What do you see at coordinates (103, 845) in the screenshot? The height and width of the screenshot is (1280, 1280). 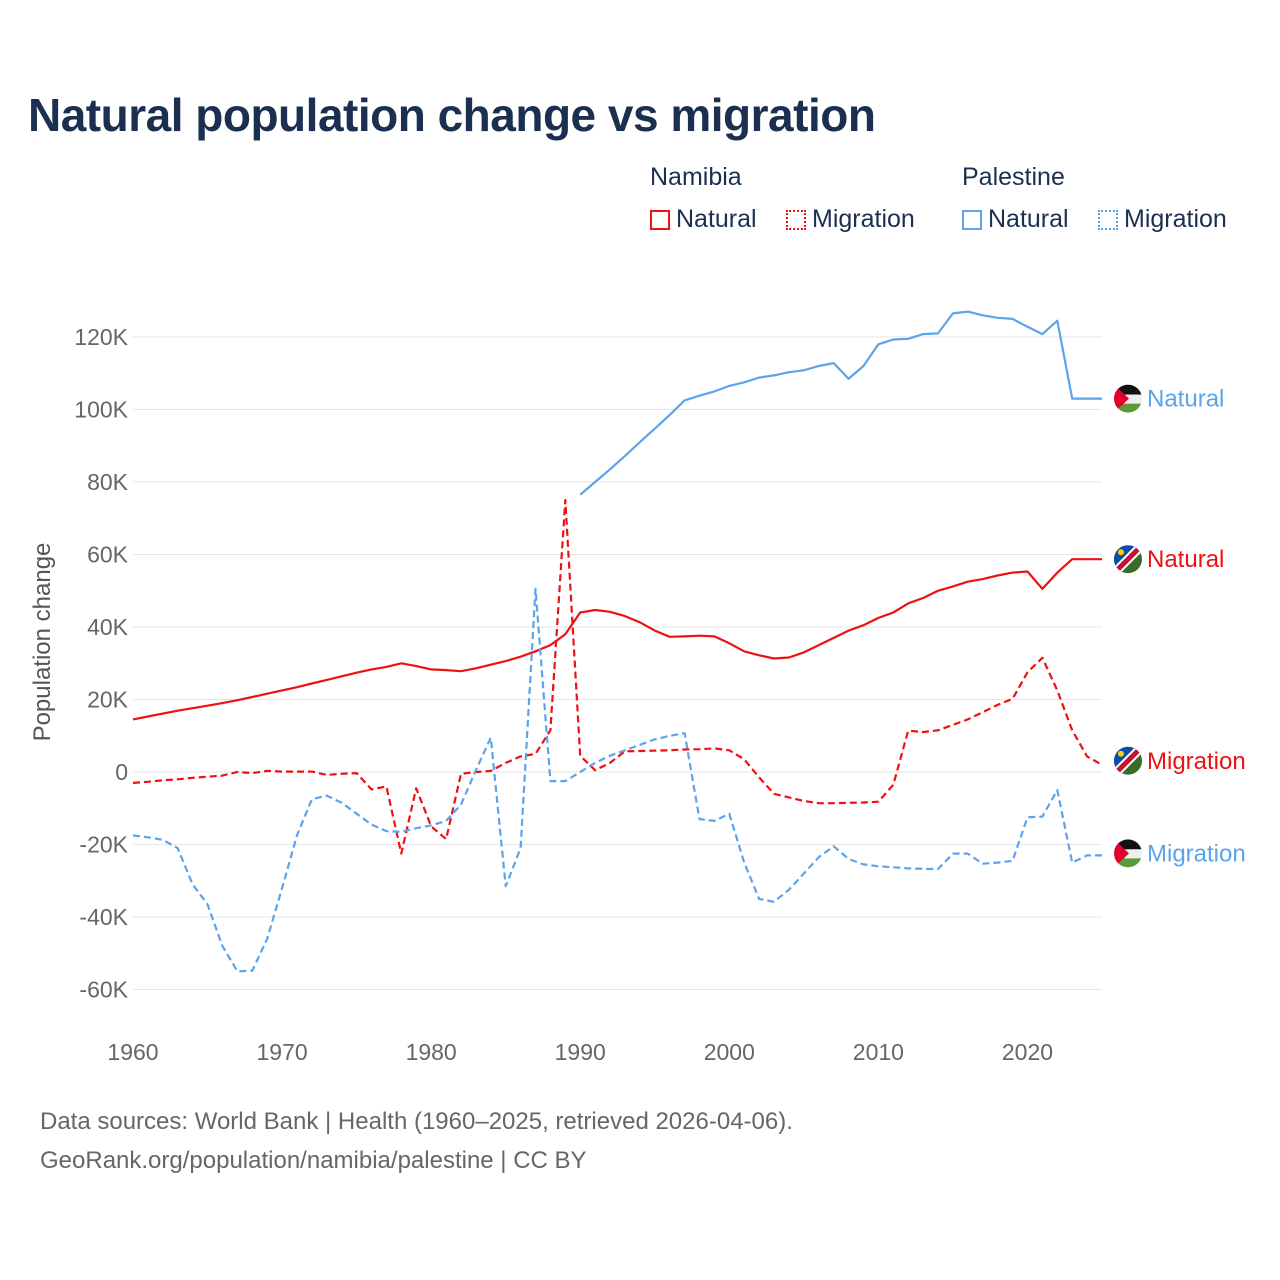 I see `y-tick-label: -20K` at bounding box center [103, 845].